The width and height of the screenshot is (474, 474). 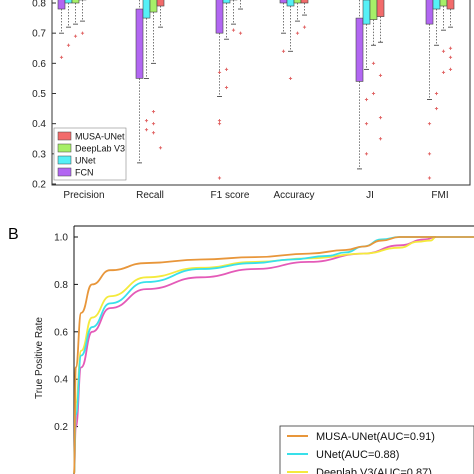 I want to click on roc-y-axis-label: True Positive Rate, so click(x=39, y=358).